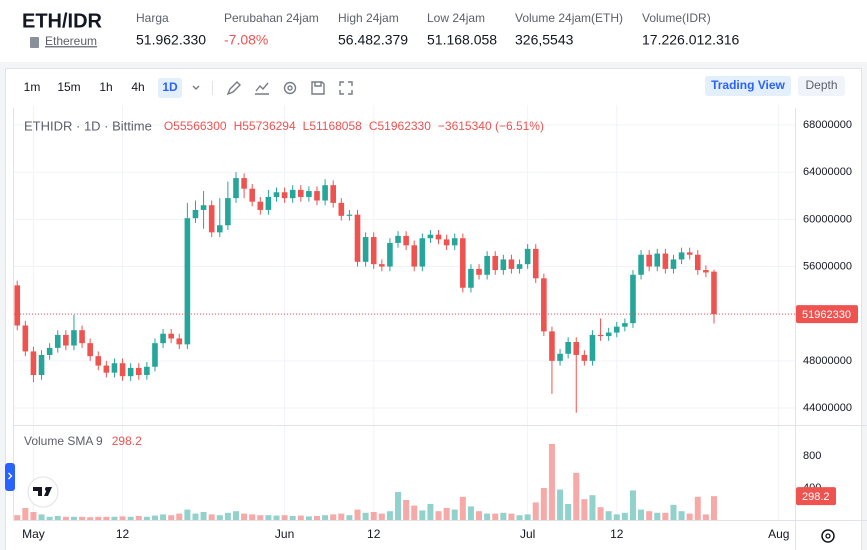 This screenshot has height=550, width=867. Describe the element at coordinates (827, 266) in the screenshot. I see `y-tick-label: 56000000` at that location.